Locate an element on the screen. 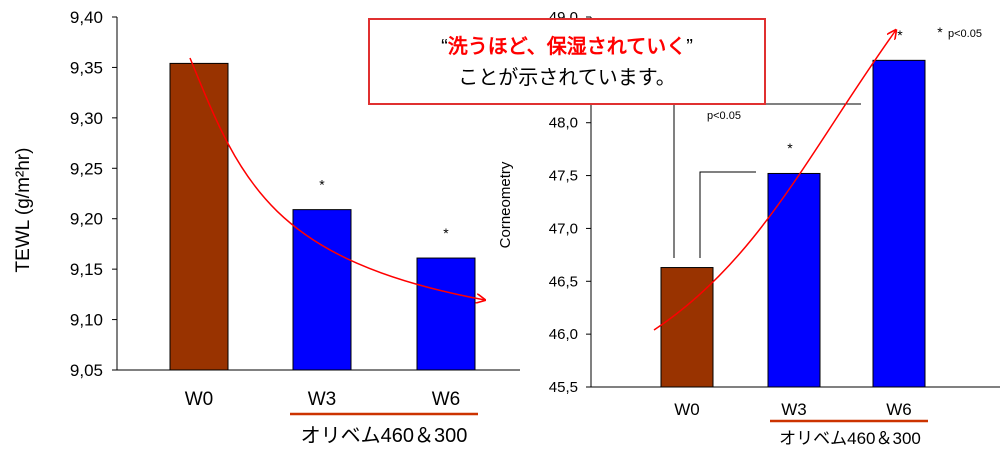  corneometry-group-label: オリベム460＆300 is located at coordinates (850, 438).